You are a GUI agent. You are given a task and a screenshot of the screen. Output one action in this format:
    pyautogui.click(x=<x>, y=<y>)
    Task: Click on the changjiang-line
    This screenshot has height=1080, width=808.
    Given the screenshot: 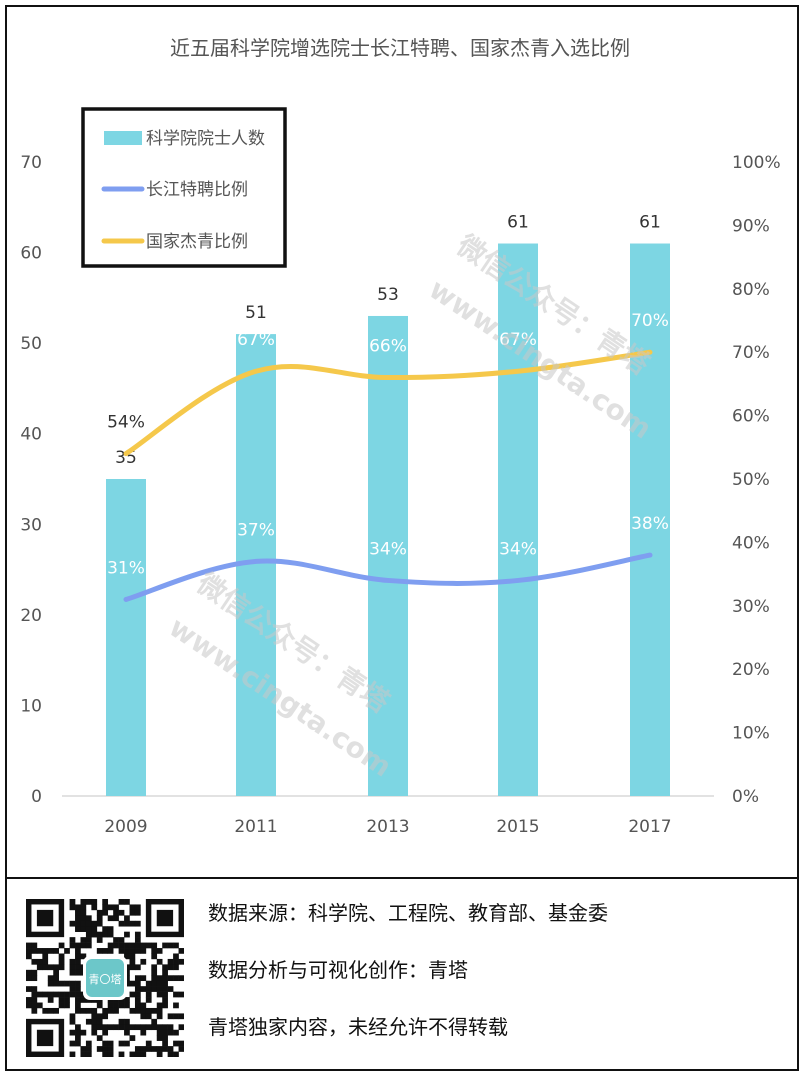 What is the action you would take?
    pyautogui.click(x=388, y=577)
    